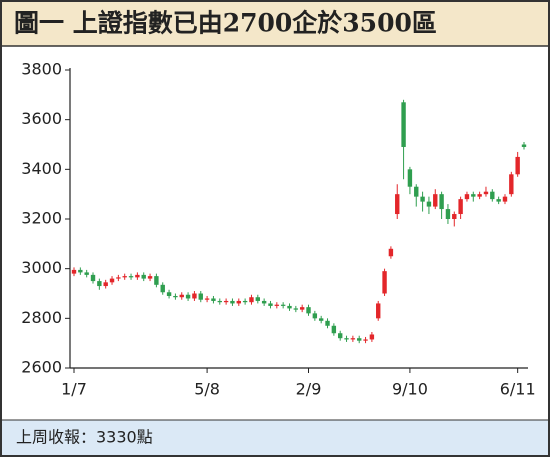 This screenshot has height=457, width=550. I want to click on x-tick-label: 9/10, so click(410, 389).